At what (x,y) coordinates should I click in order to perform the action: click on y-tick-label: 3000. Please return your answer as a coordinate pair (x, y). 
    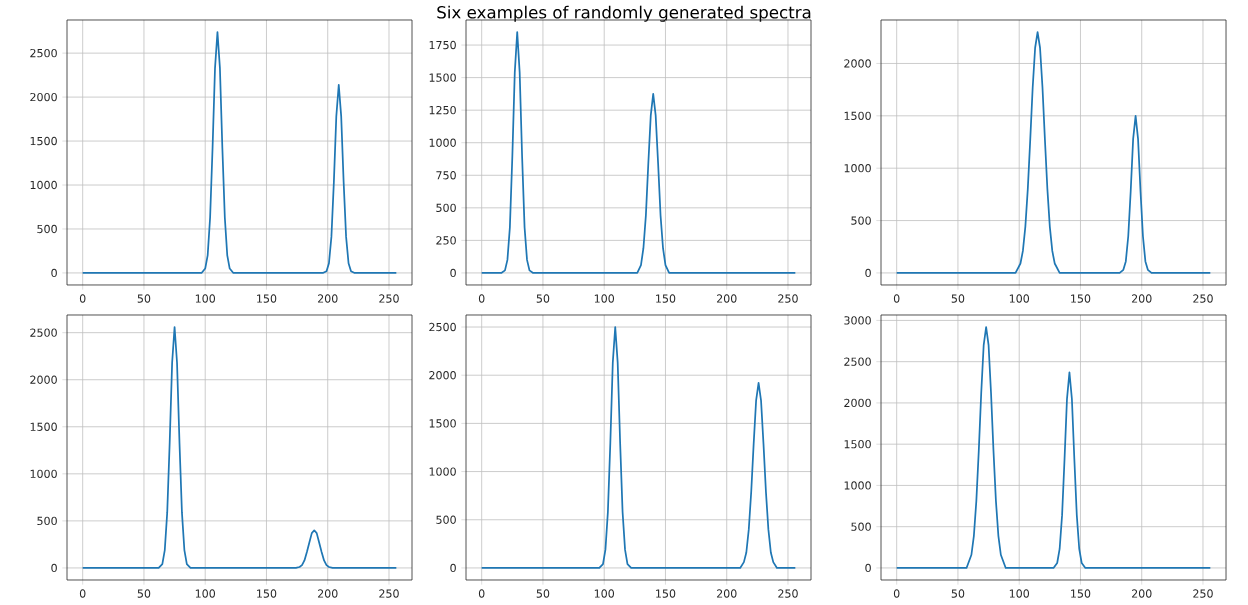
    Looking at the image, I should click on (857, 320).